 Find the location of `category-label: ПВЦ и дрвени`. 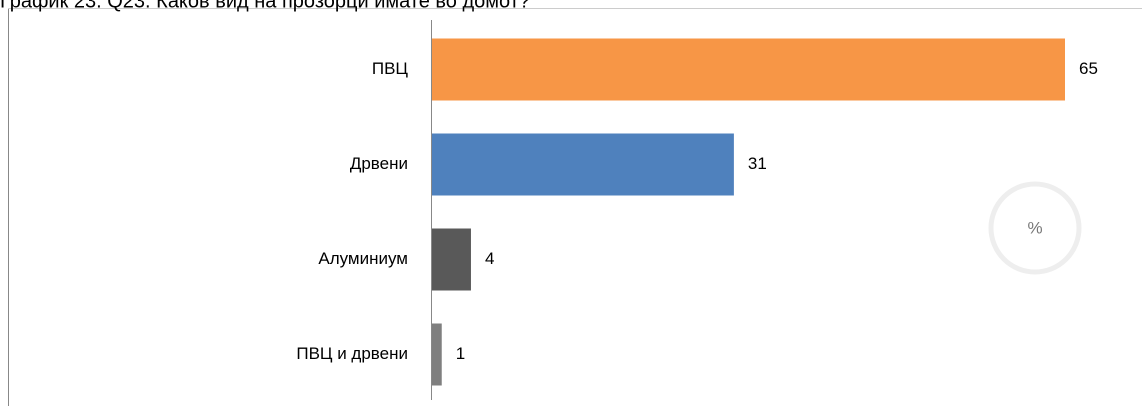

category-label: ПВЦ и дрвени is located at coordinates (352, 353).